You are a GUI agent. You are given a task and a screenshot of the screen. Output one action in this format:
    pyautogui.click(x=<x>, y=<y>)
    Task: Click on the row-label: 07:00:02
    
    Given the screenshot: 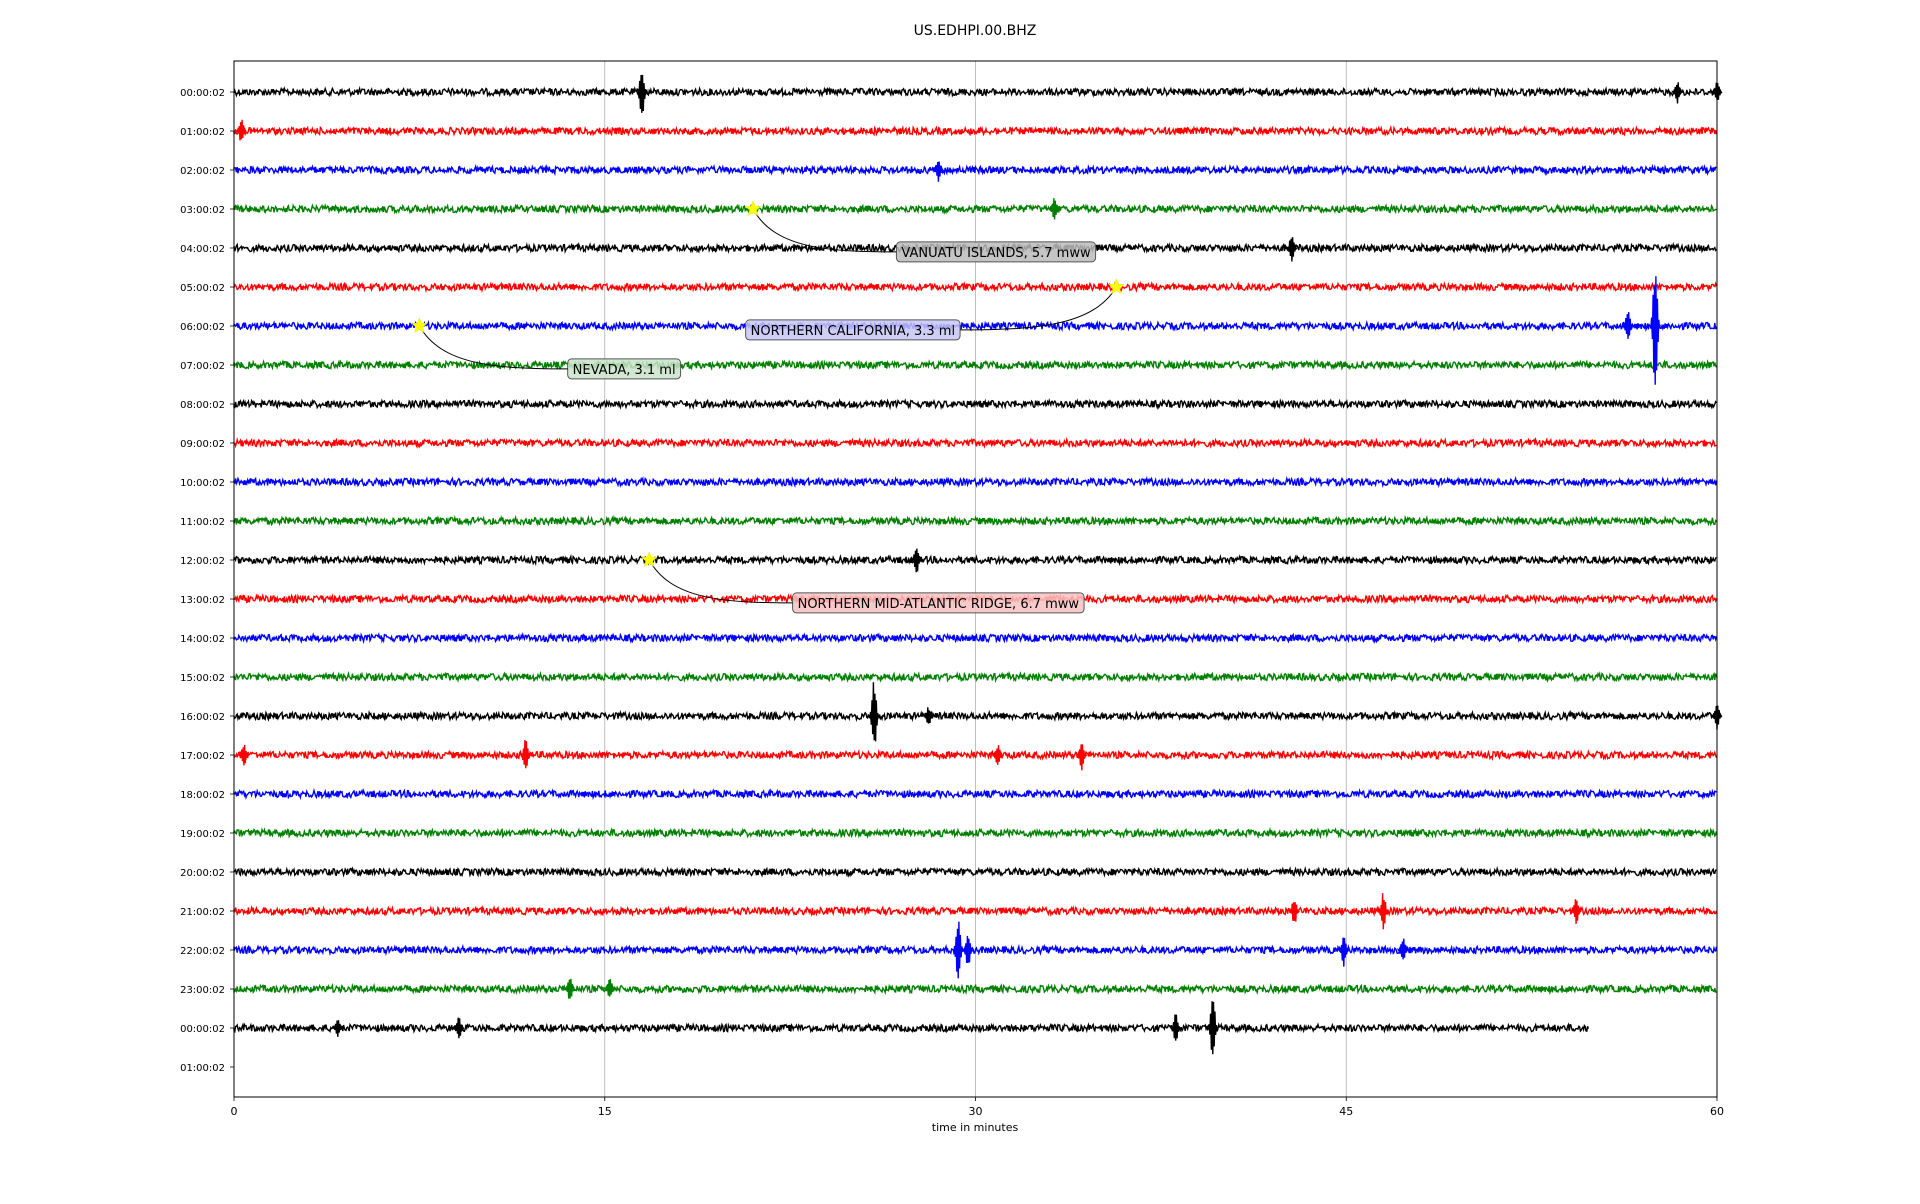 What is the action you would take?
    pyautogui.click(x=202, y=366)
    